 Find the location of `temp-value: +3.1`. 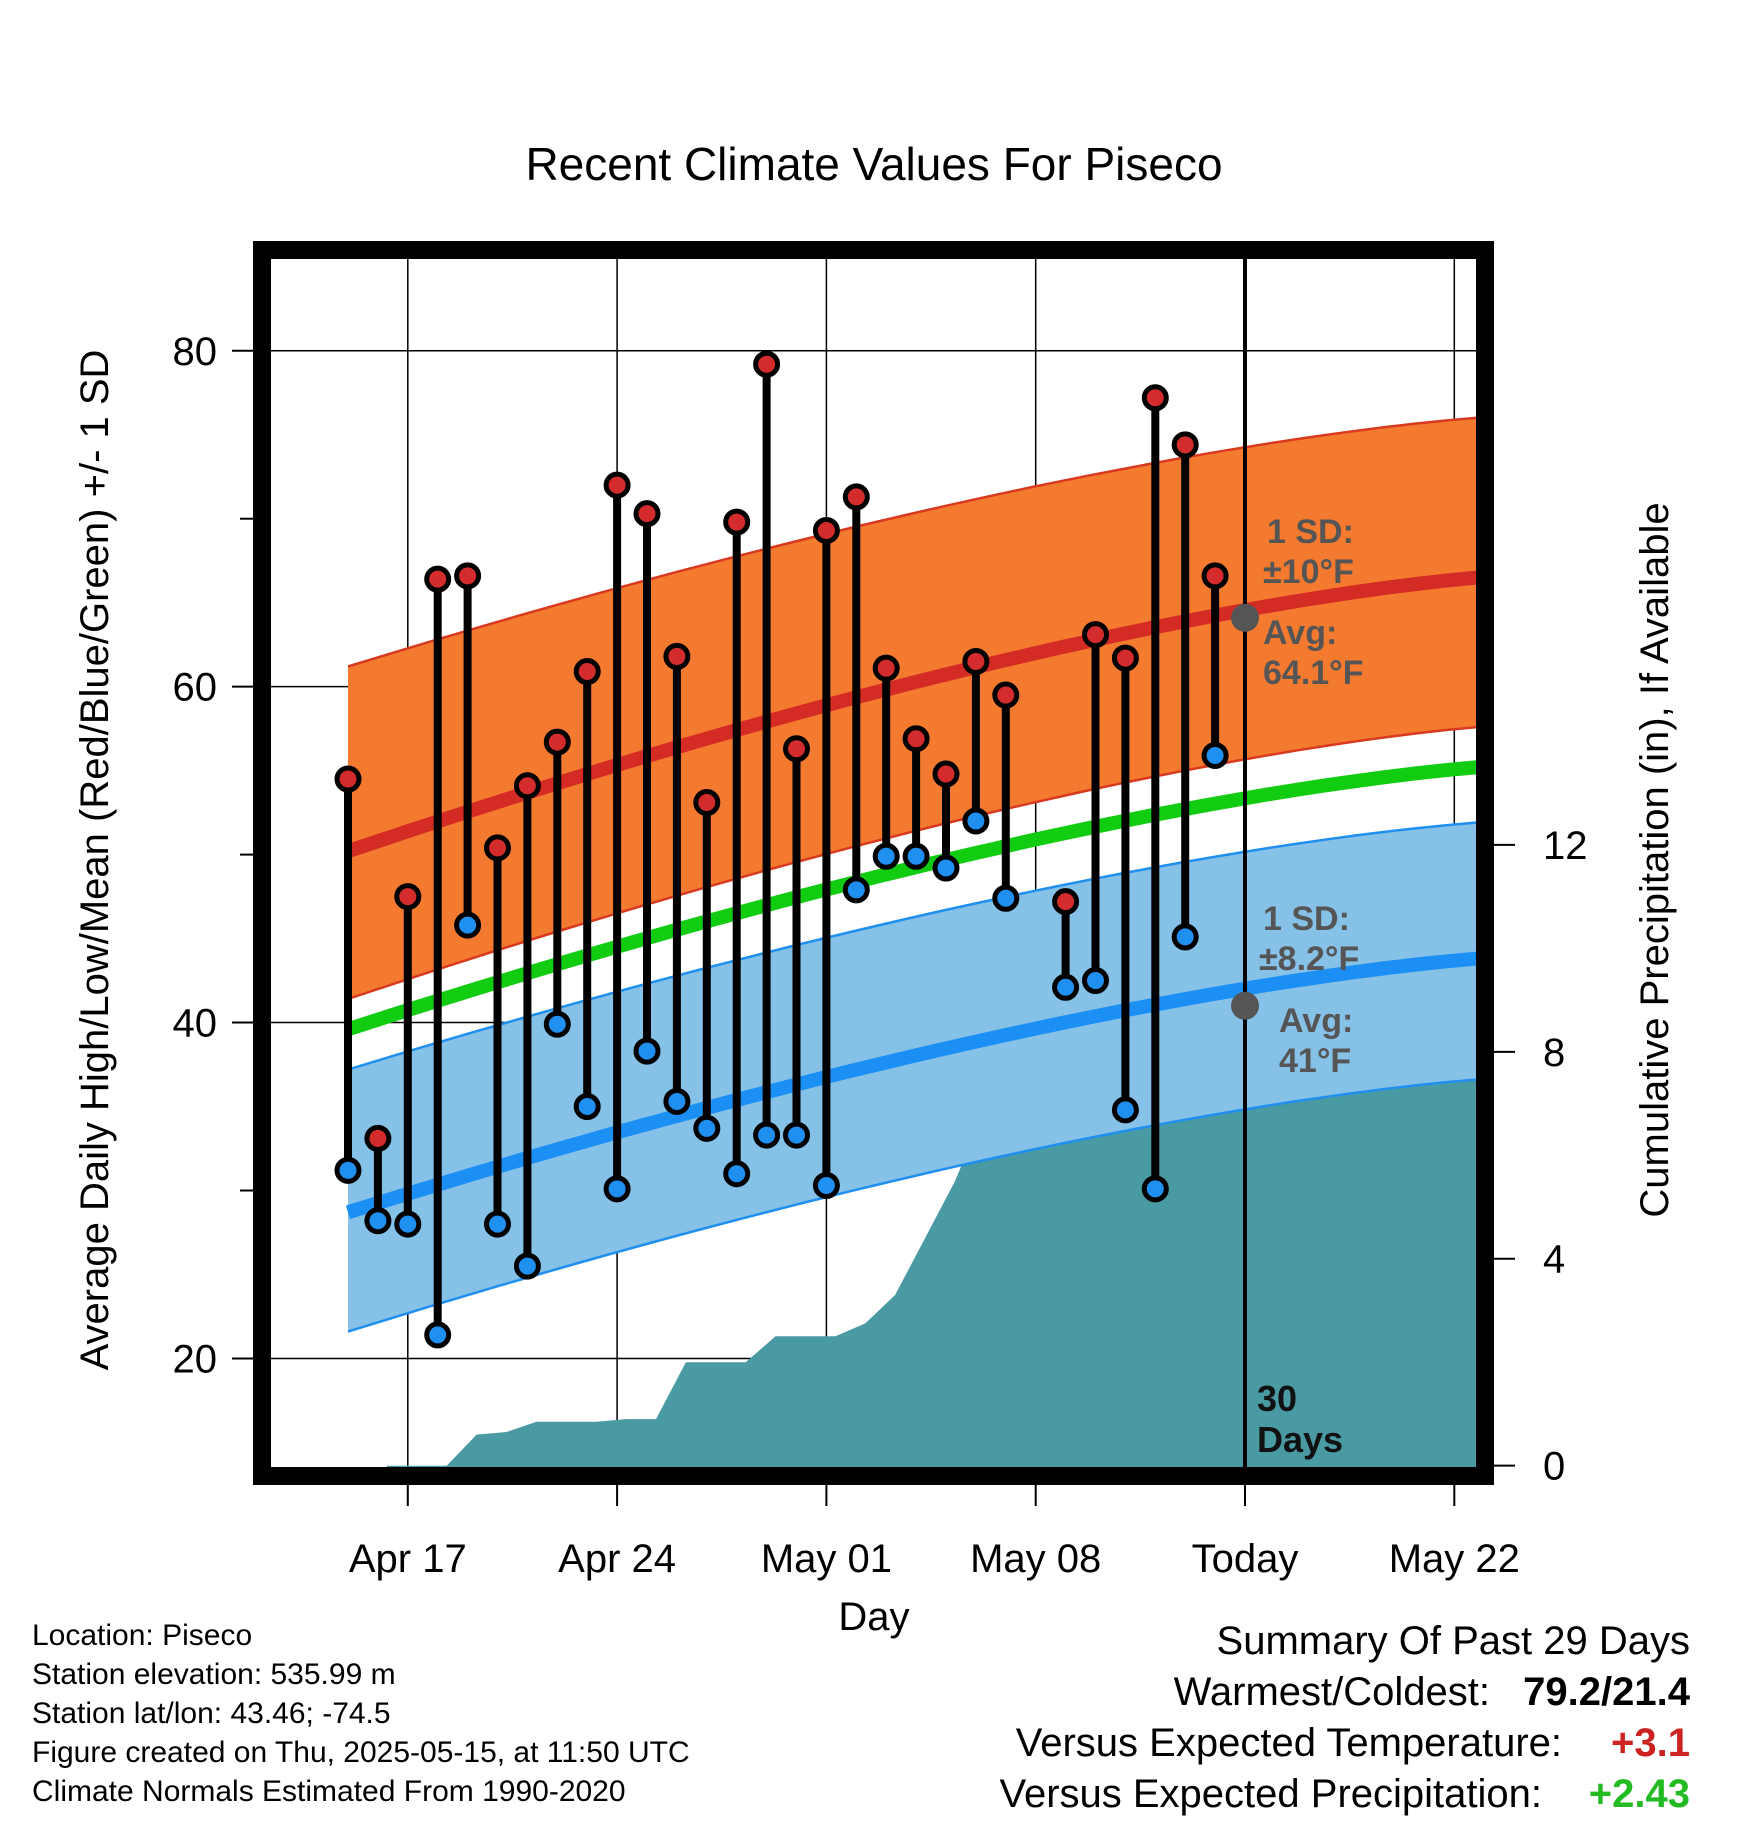

temp-value: +3.1 is located at coordinates (1650, 1743).